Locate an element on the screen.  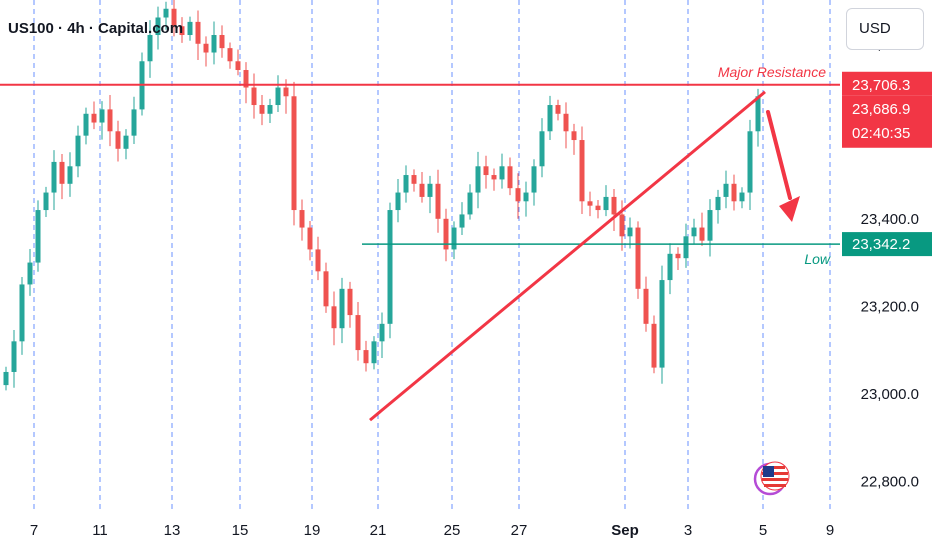
support-price-tag is located at coordinates (887, 244).